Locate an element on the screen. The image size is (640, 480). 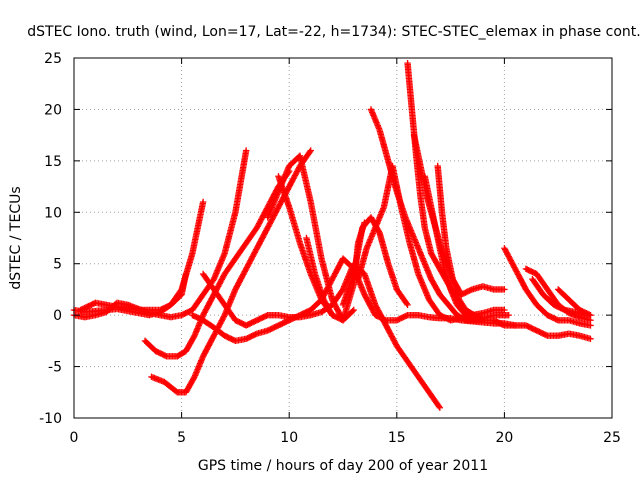
y-tick-label: -5 is located at coordinates (55, 368).